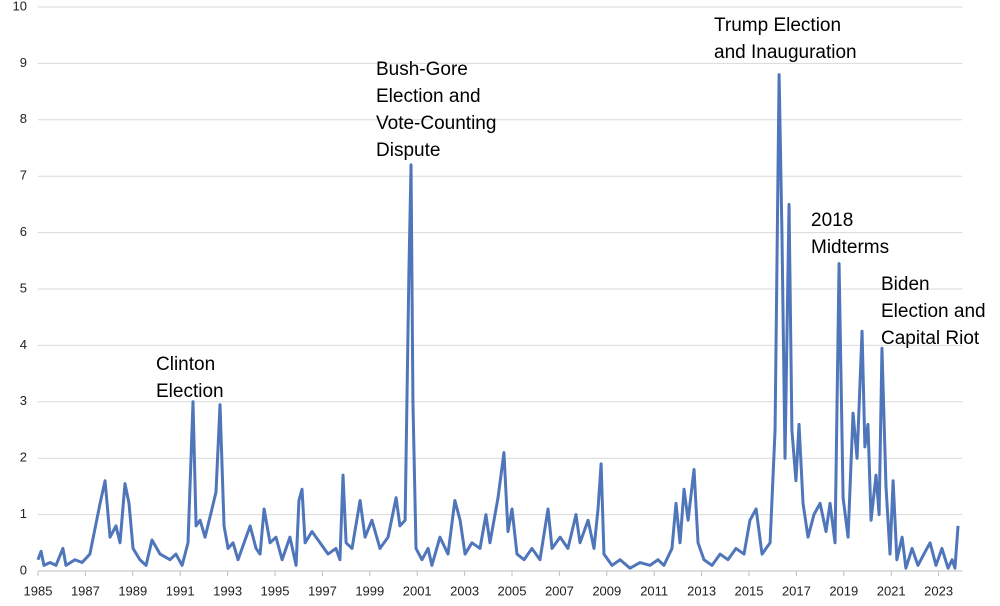 This screenshot has width=1000, height=606. I want to click on x-tick-label: 2011, so click(654, 590).